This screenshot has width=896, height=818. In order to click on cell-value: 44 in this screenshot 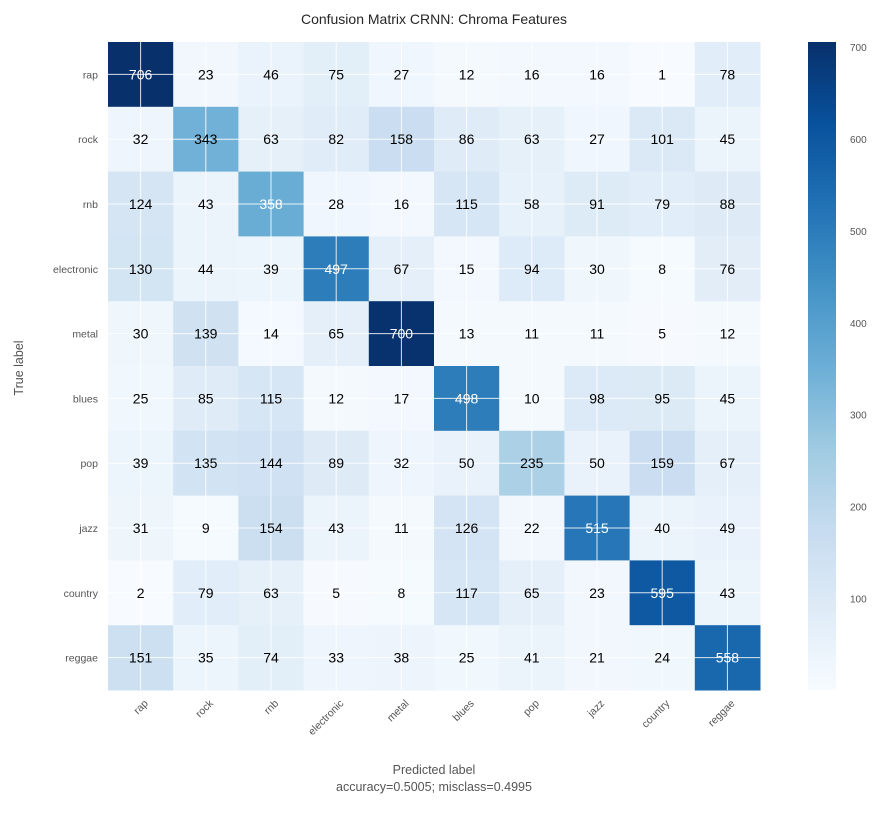, I will do `click(206, 269)`.